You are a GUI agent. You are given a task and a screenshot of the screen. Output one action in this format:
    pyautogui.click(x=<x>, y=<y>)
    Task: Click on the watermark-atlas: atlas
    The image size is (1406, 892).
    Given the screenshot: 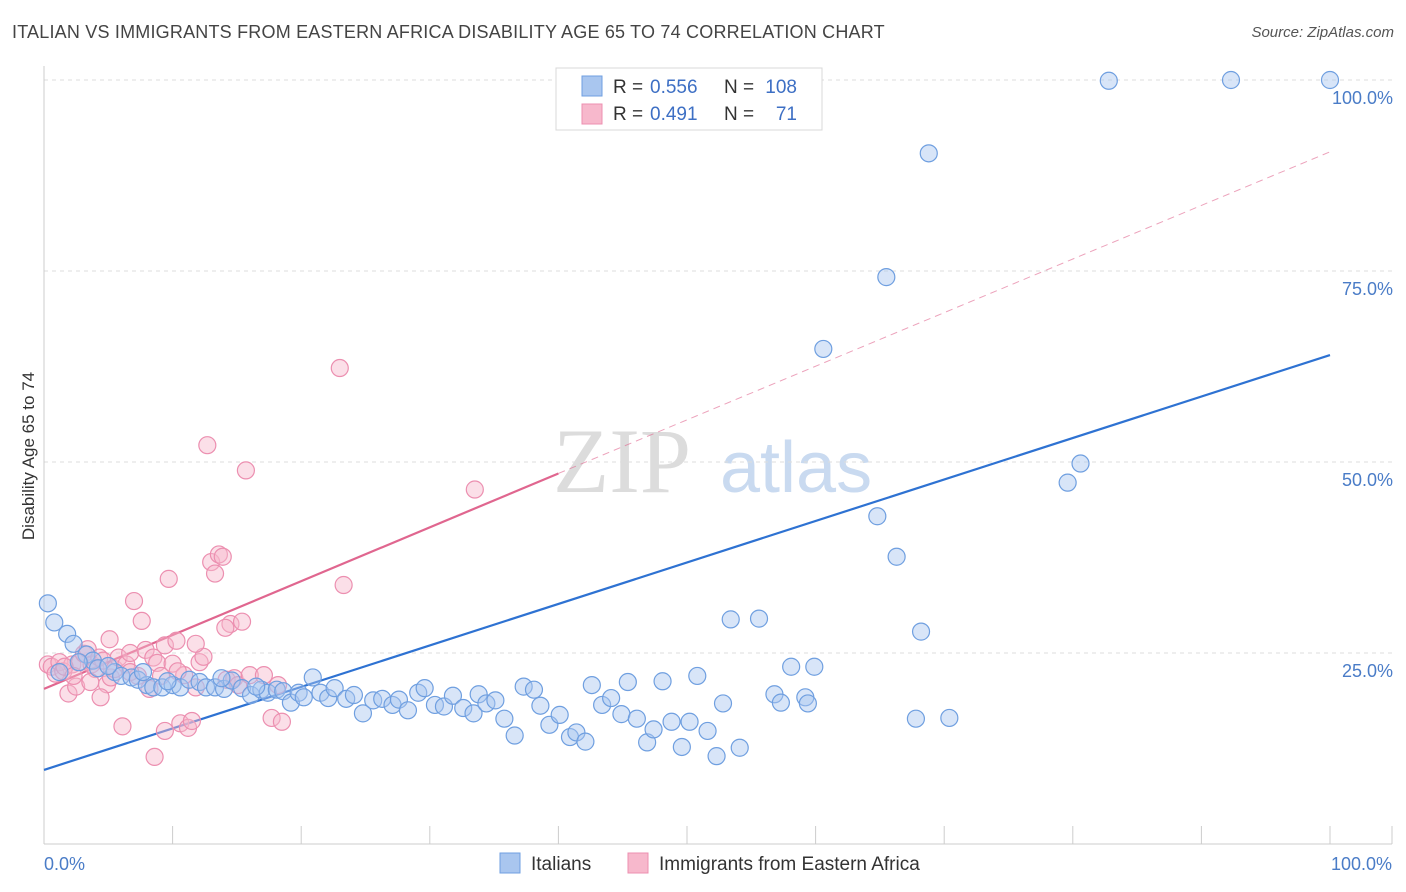 What is the action you would take?
    pyautogui.click(x=796, y=468)
    